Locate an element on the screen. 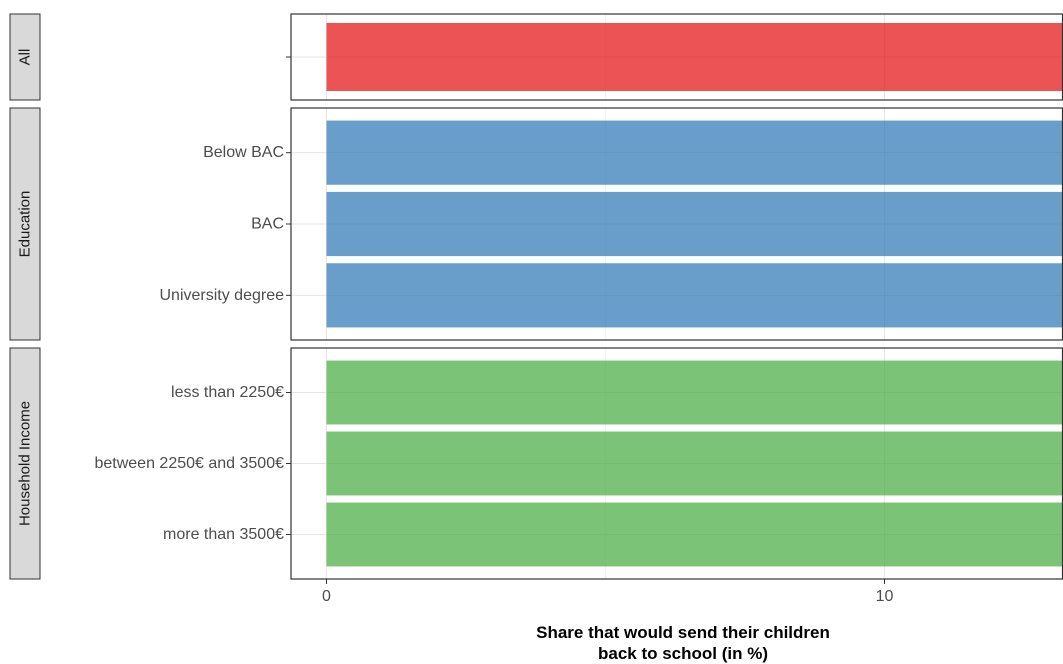 The width and height of the screenshot is (1063, 664). y-tick-label: BAC is located at coordinates (267, 224).